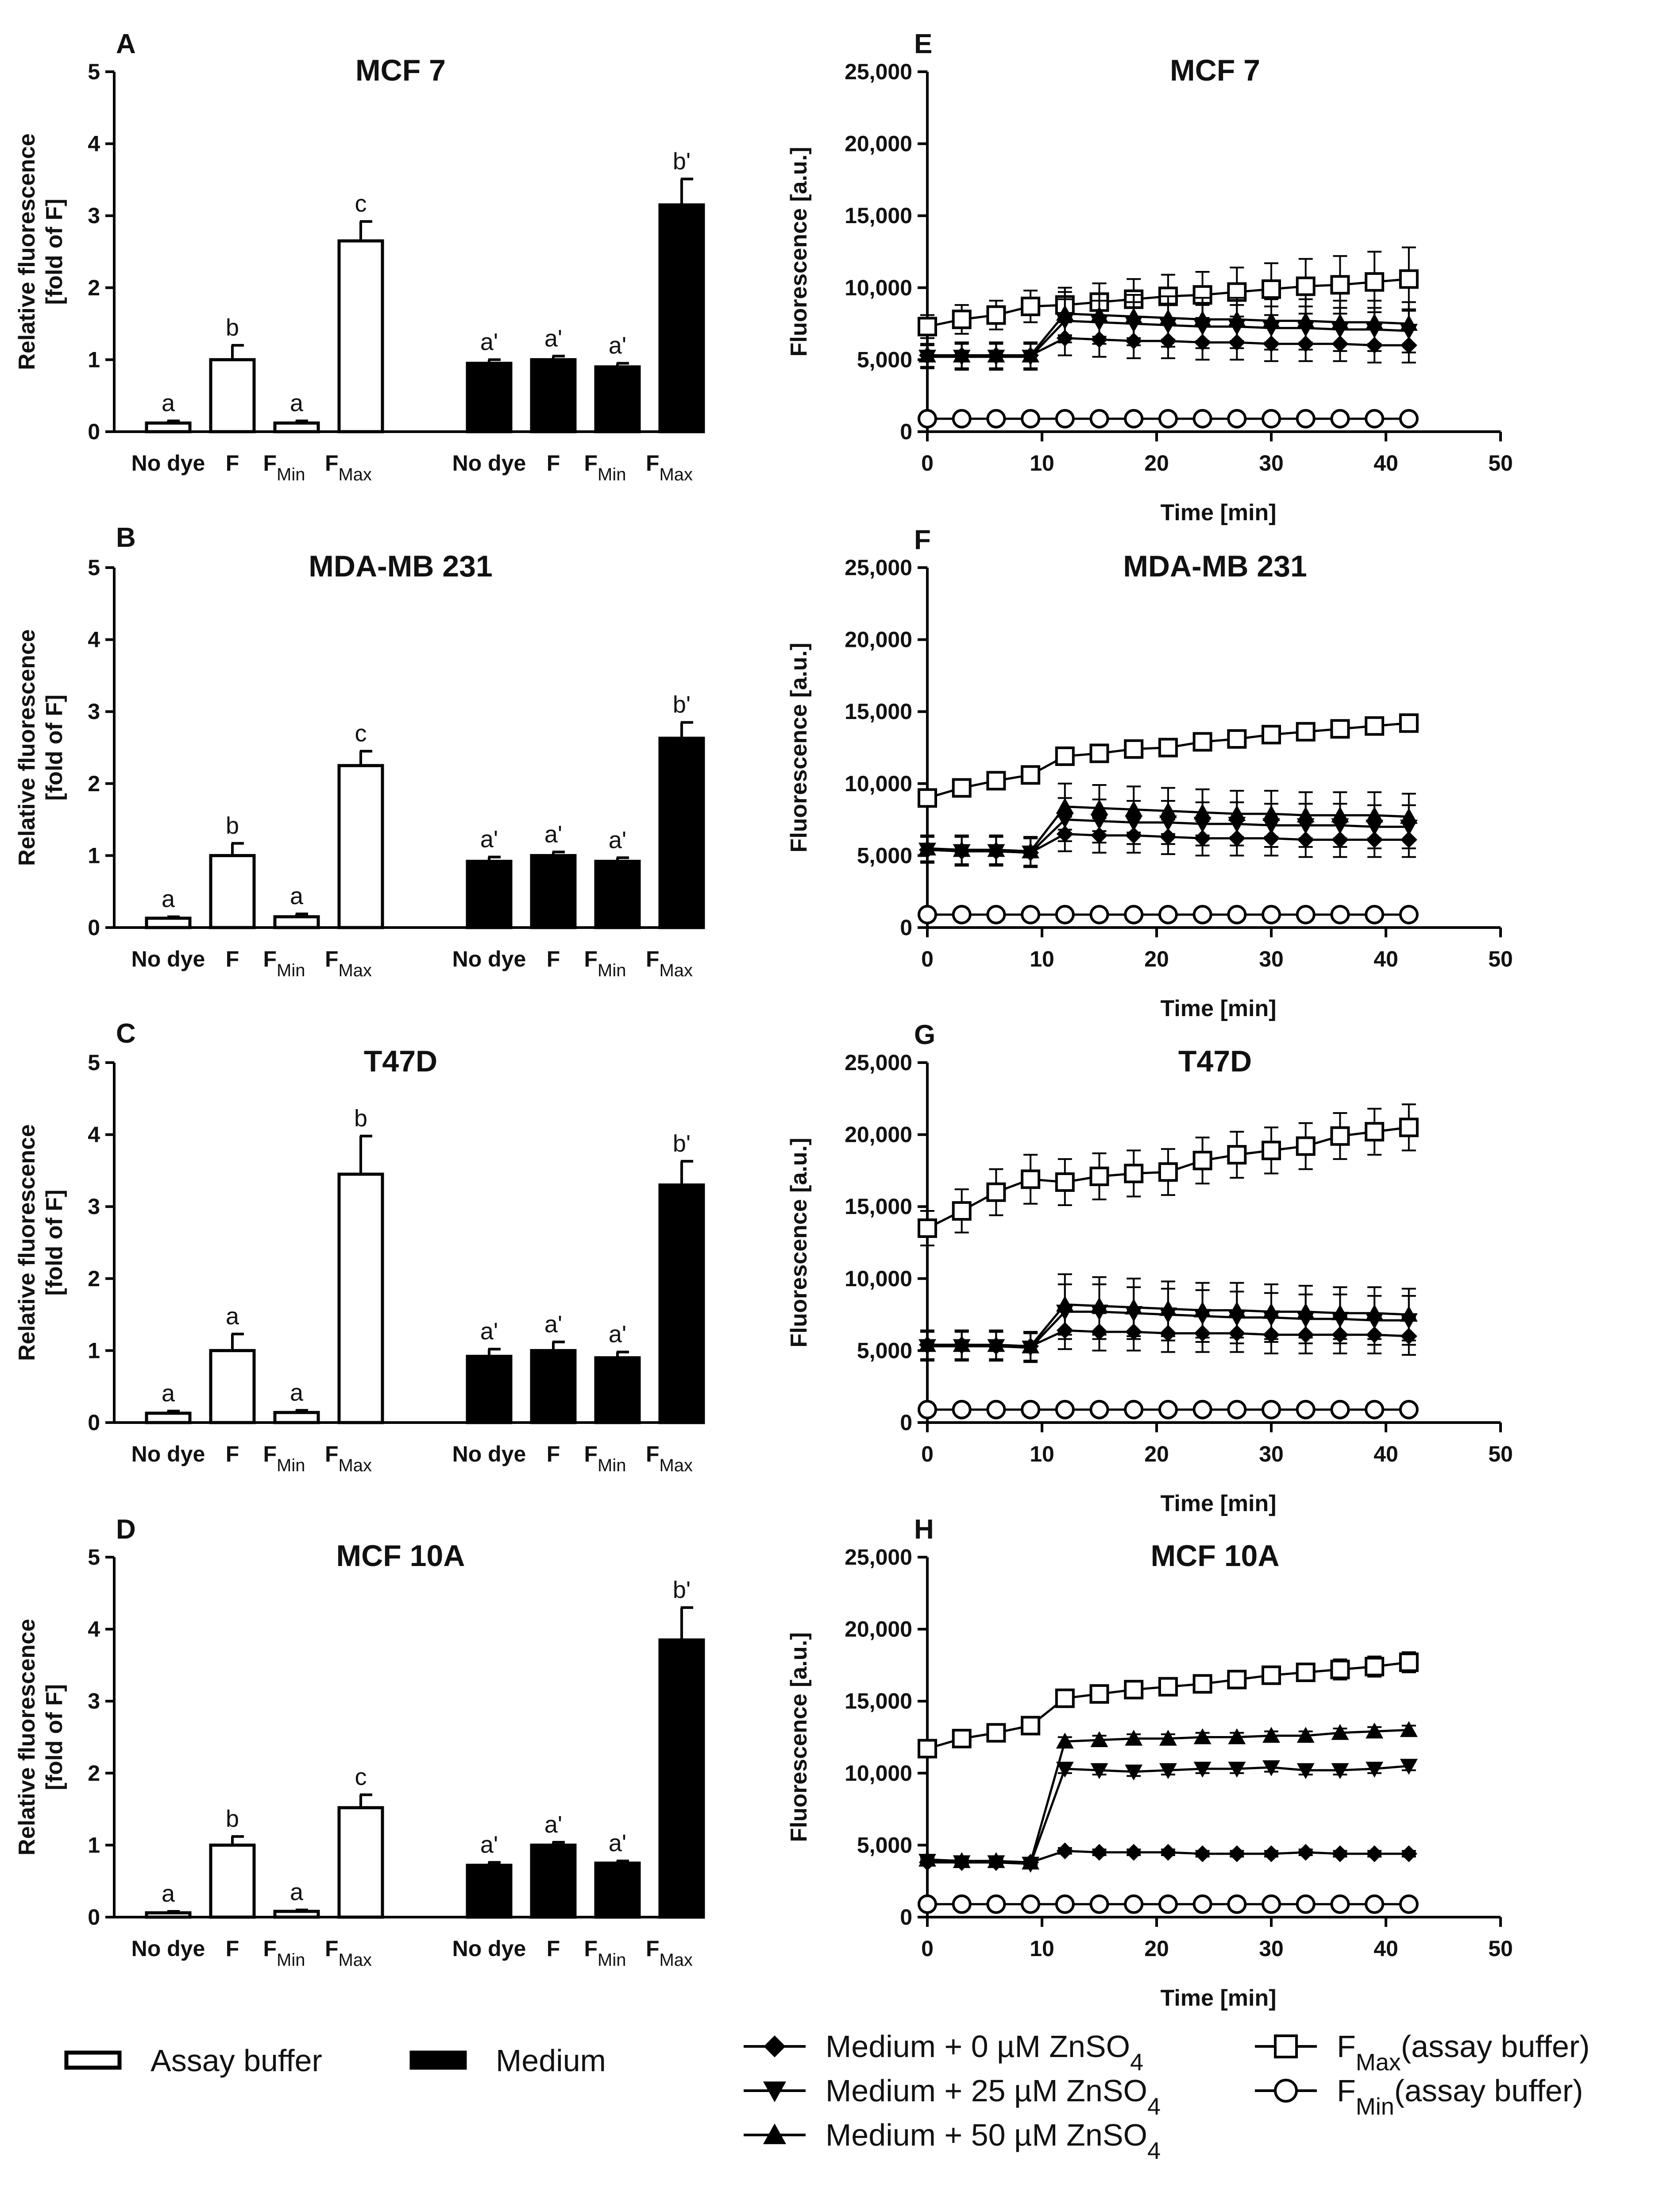 The width and height of the screenshot is (1667, 2212). Describe the element at coordinates (1168, 1705) in the screenshot. I see `series-square` at that location.